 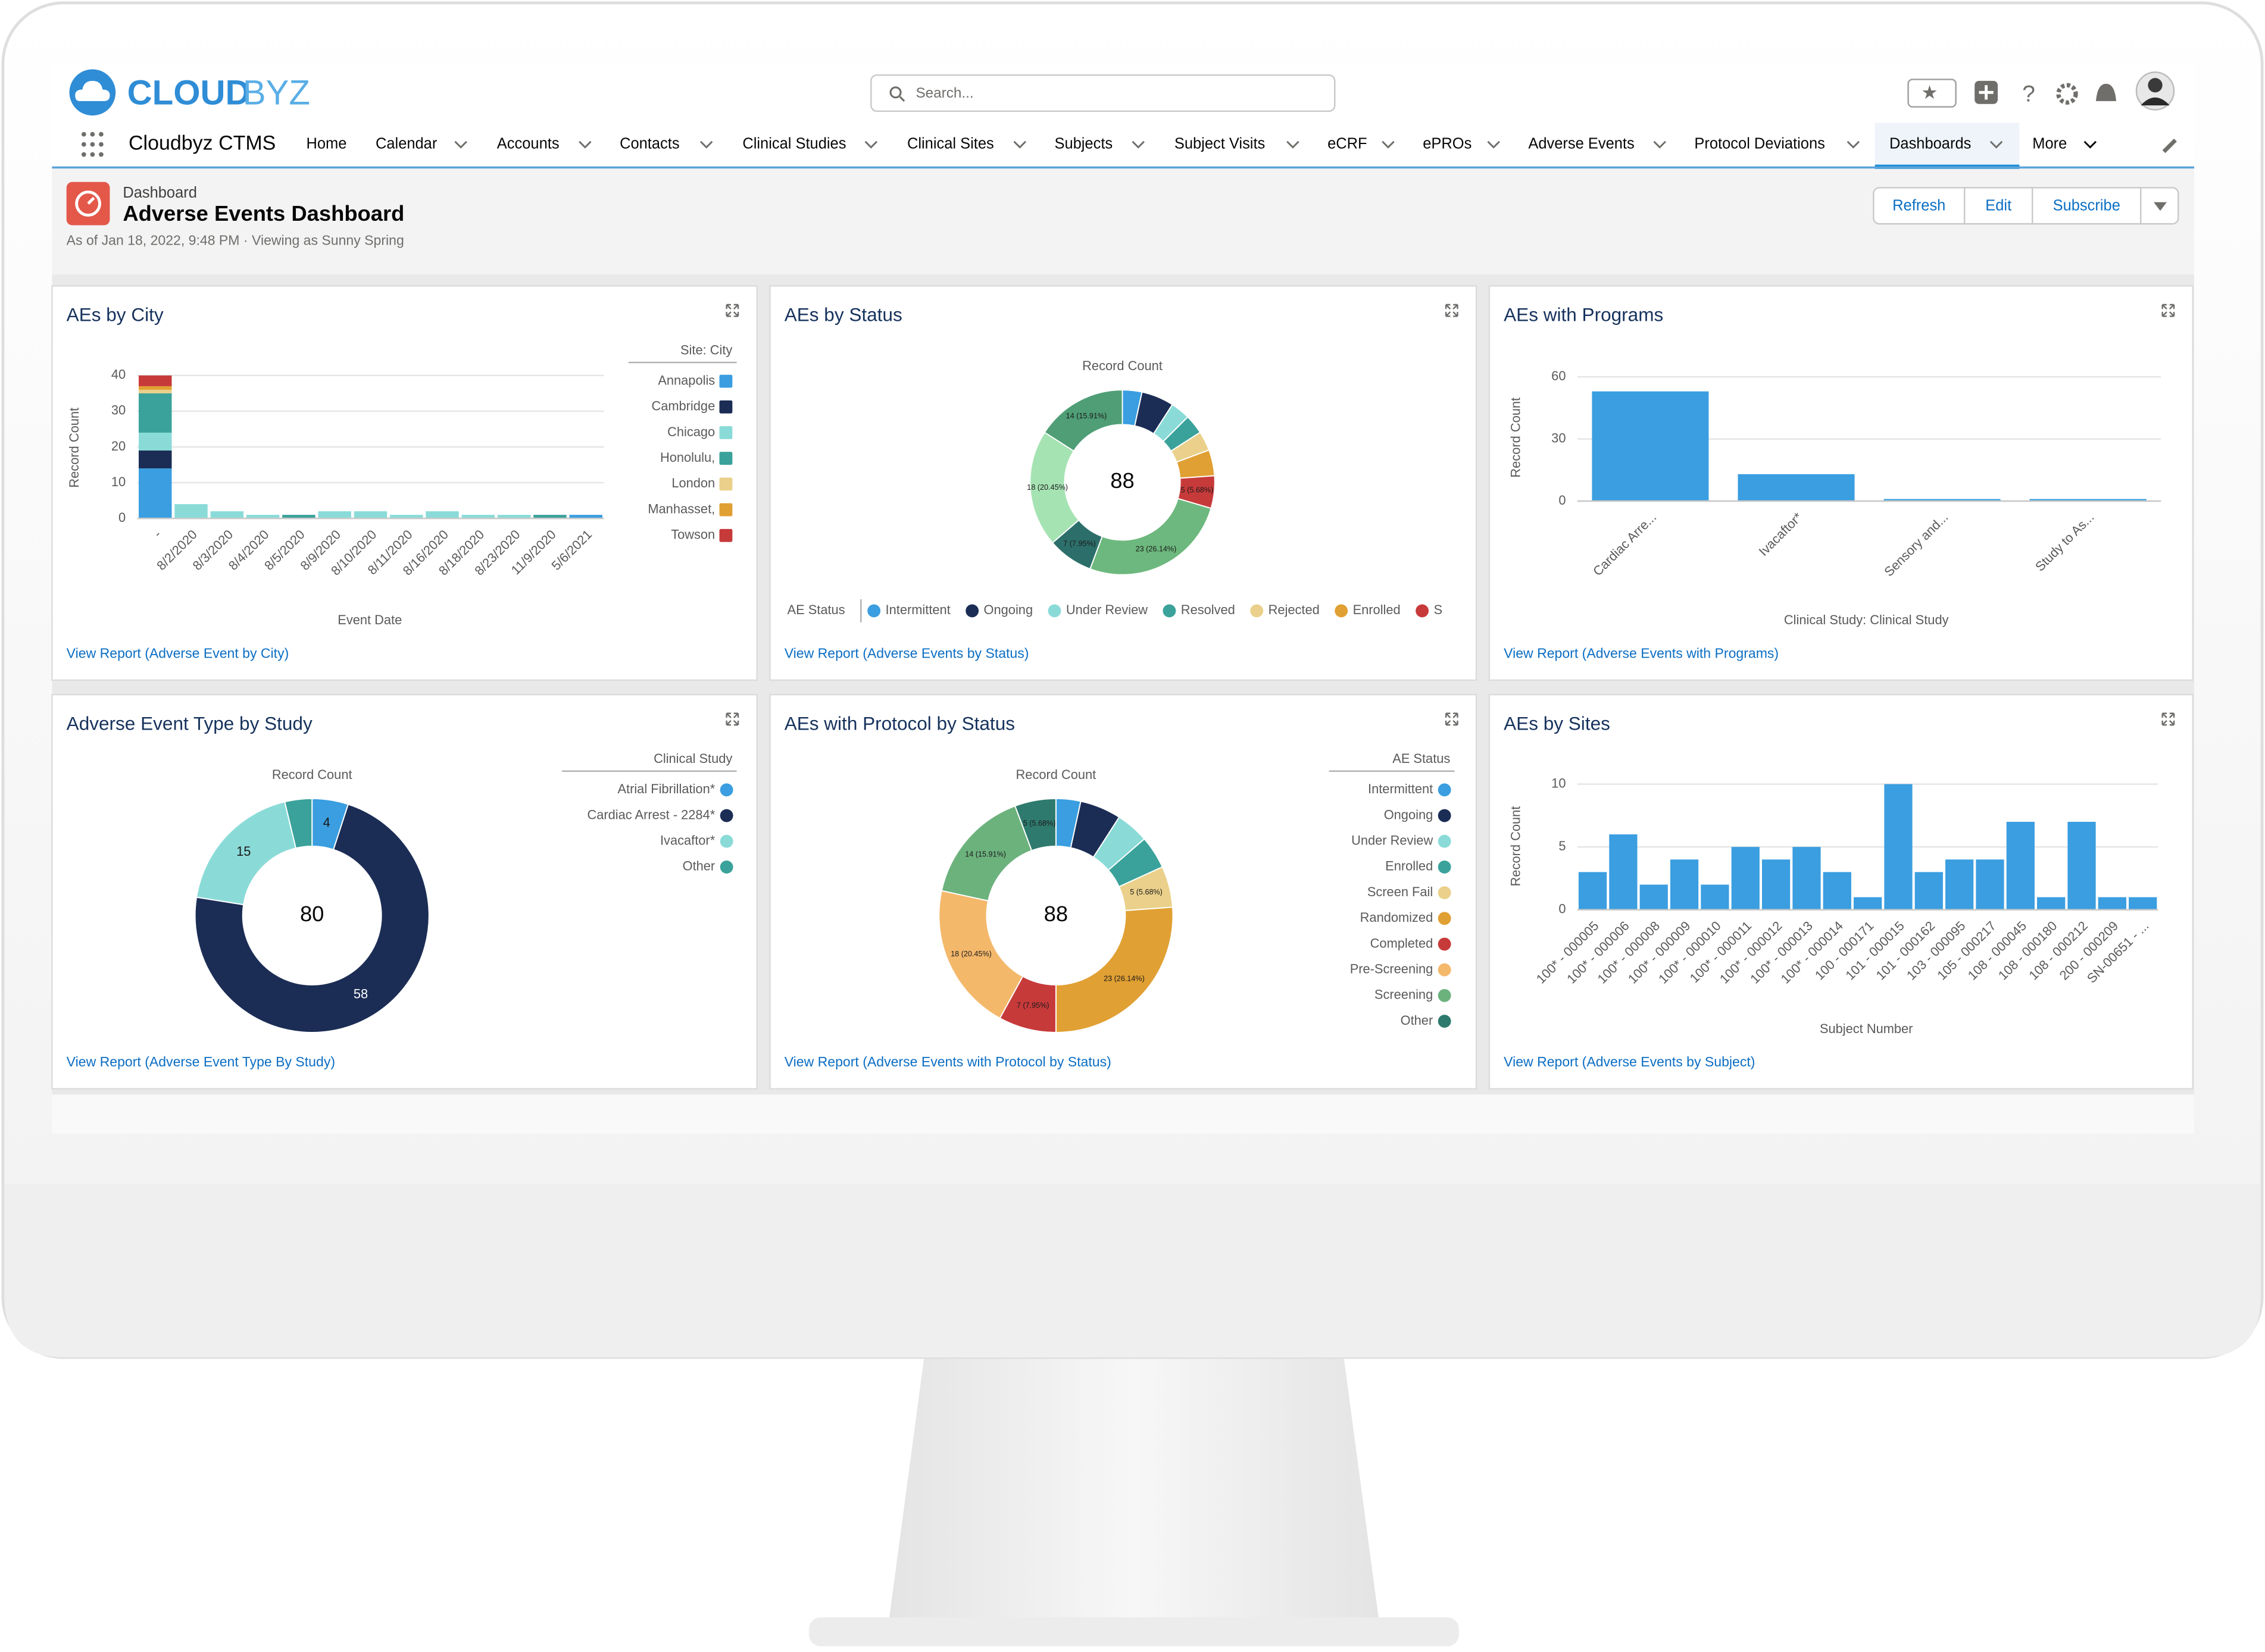 I want to click on legend-label: Completed, so click(x=1401, y=942).